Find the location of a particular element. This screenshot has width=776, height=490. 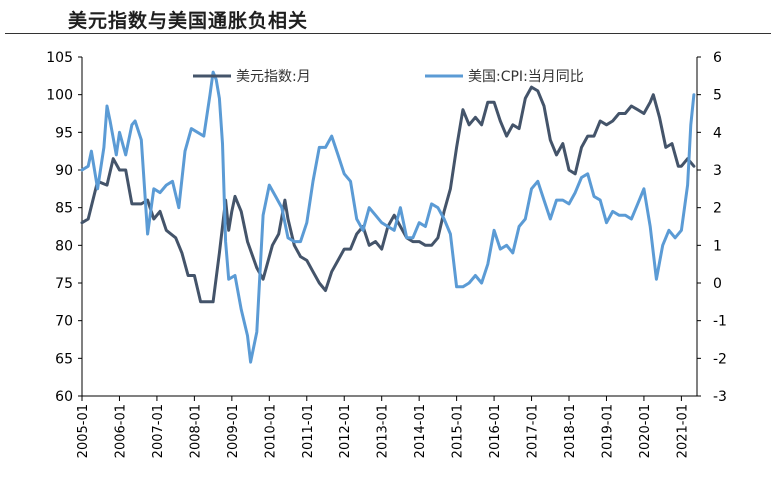

right-y-tick-label: 4 is located at coordinates (717, 133).